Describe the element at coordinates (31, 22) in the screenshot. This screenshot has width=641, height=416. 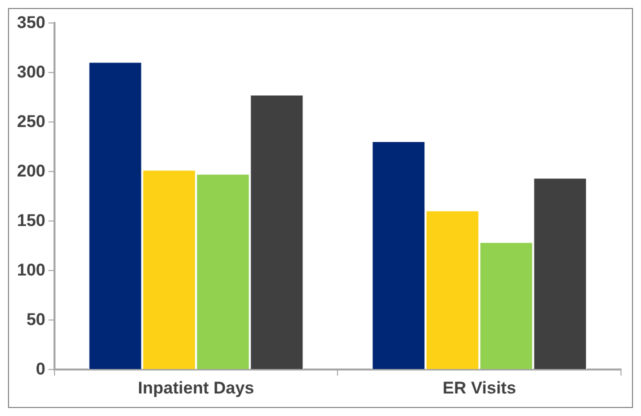
I see `y-tick-label: 350` at that location.